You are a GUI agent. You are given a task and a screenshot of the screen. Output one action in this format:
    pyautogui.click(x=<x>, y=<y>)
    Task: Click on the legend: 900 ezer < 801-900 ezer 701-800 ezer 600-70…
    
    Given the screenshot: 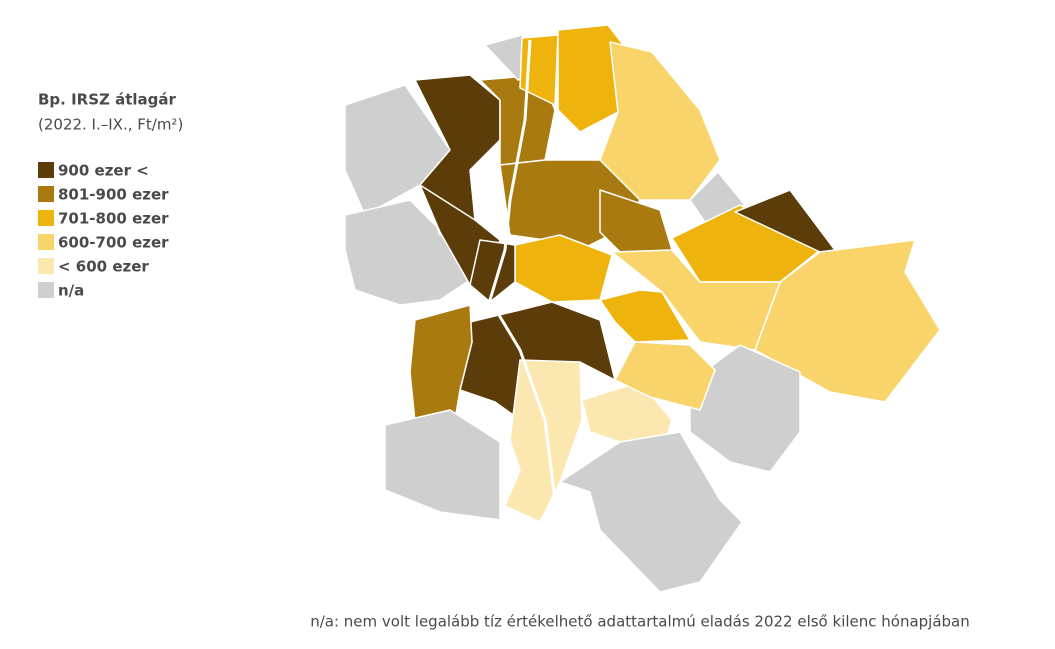 What is the action you would take?
    pyautogui.click(x=103, y=231)
    